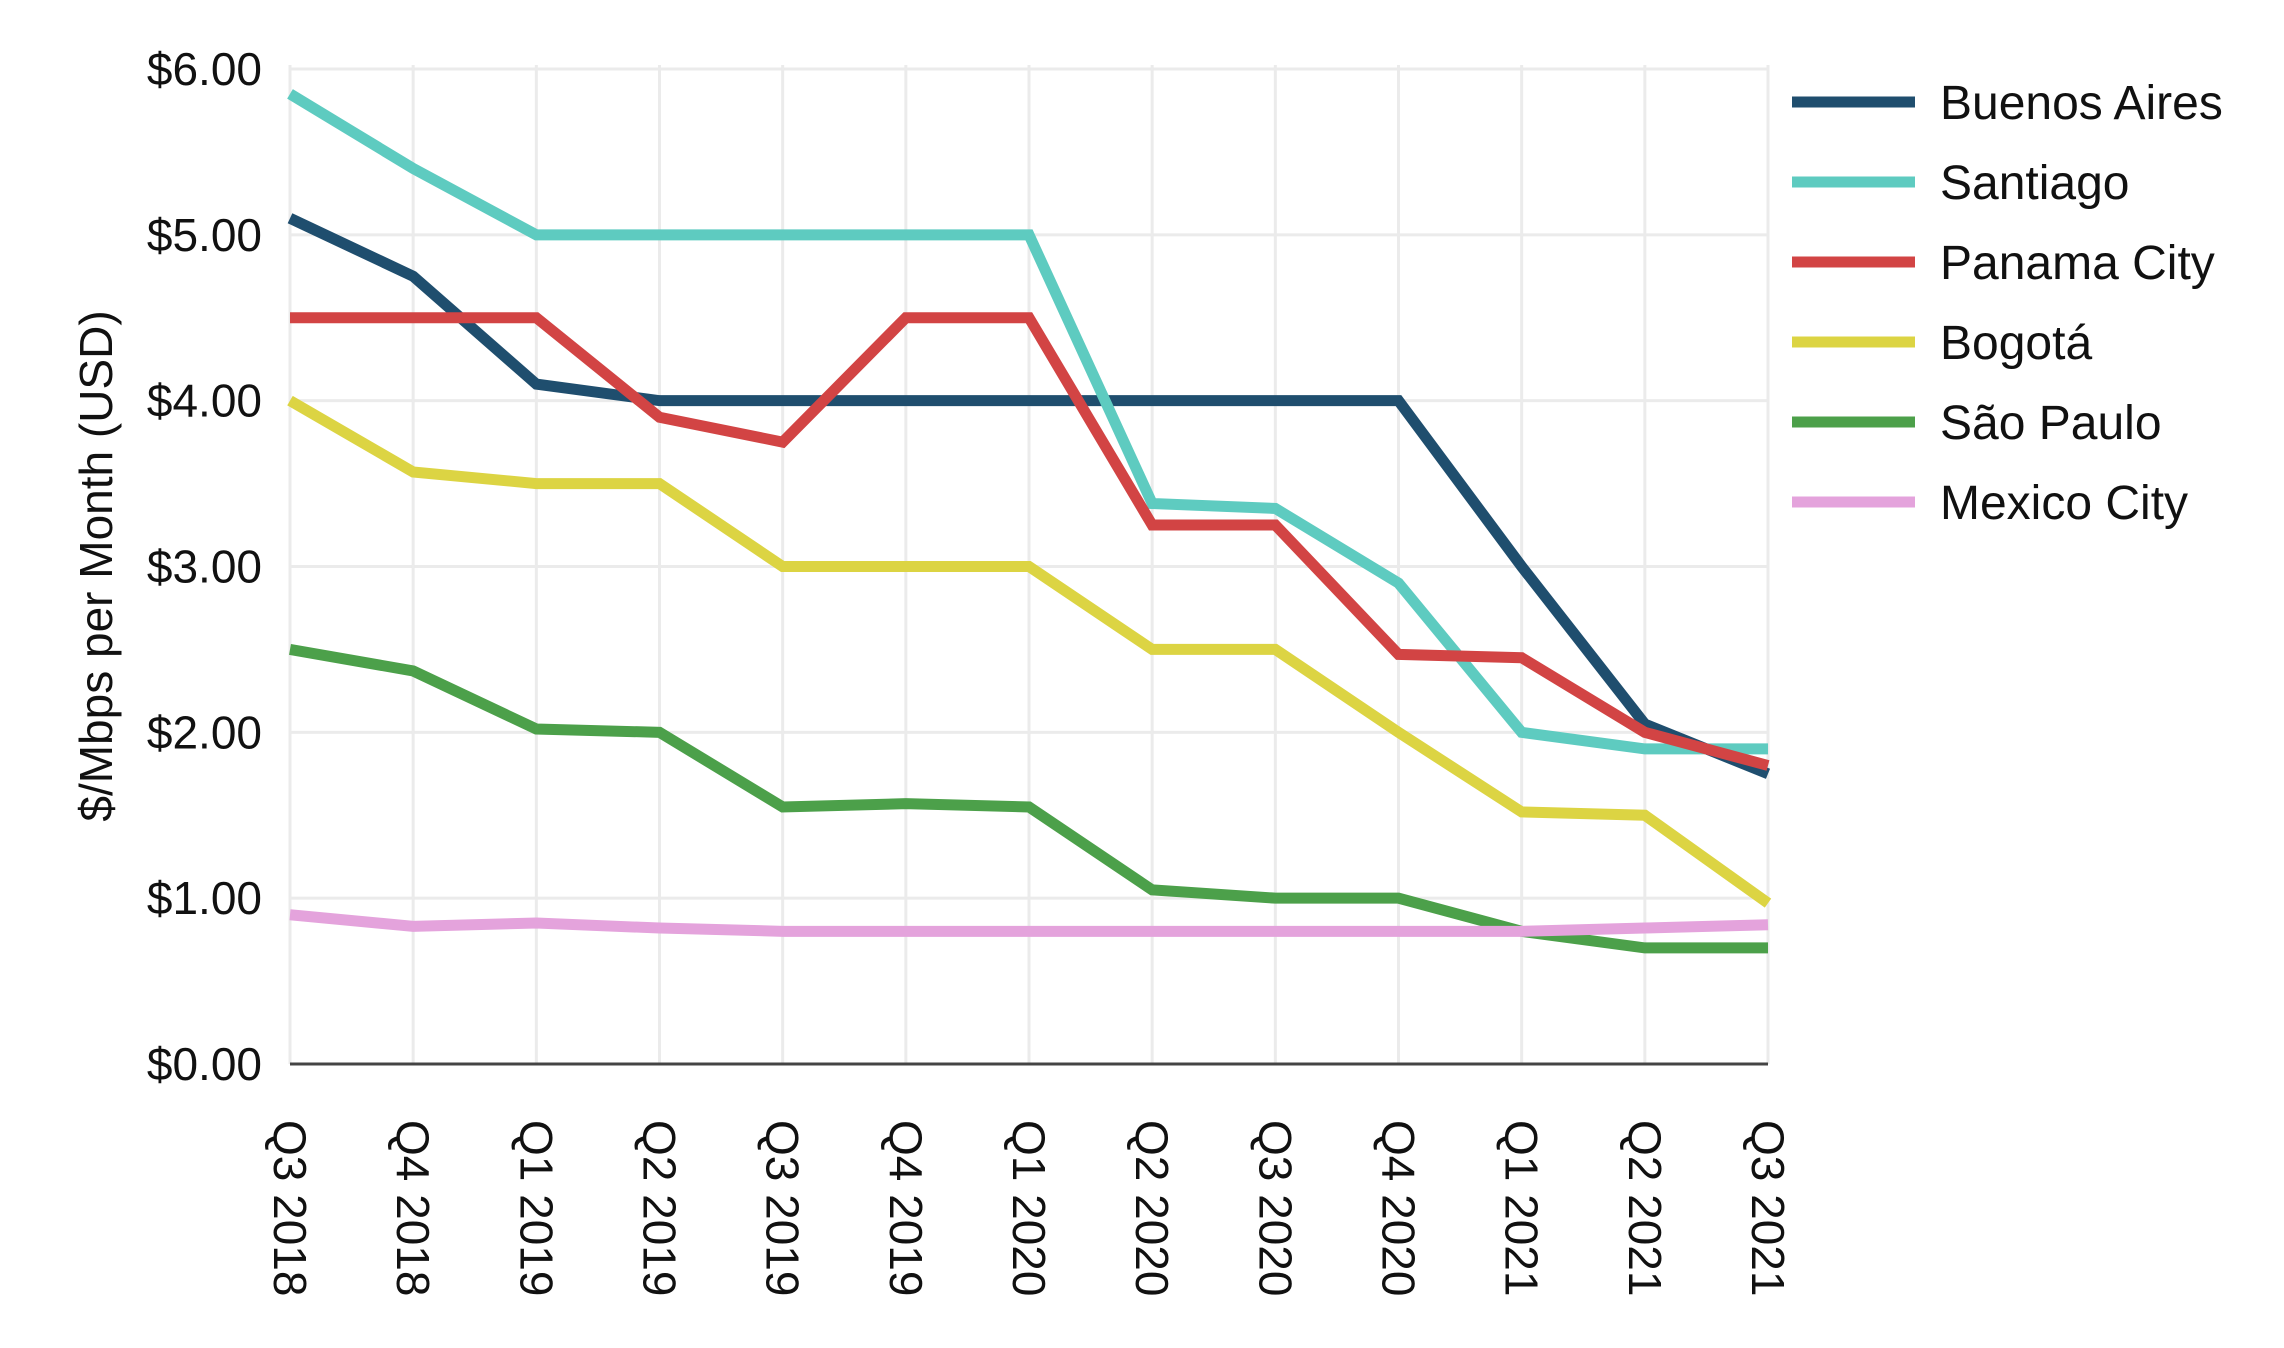 The image size is (2284, 1348). Describe the element at coordinates (413, 1208) in the screenshot. I see `x-tick-label: Q4 2018` at that location.